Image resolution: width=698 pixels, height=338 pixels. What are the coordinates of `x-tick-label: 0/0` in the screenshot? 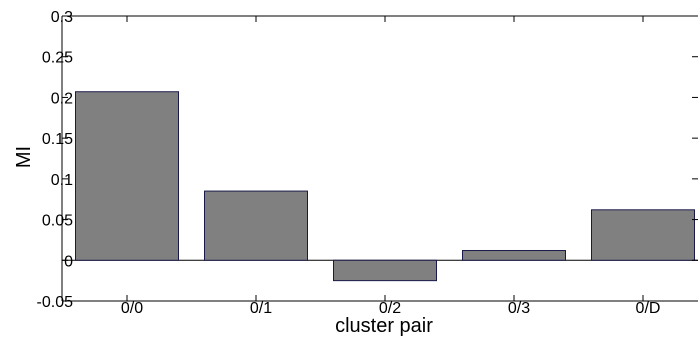 It's located at (132, 308).